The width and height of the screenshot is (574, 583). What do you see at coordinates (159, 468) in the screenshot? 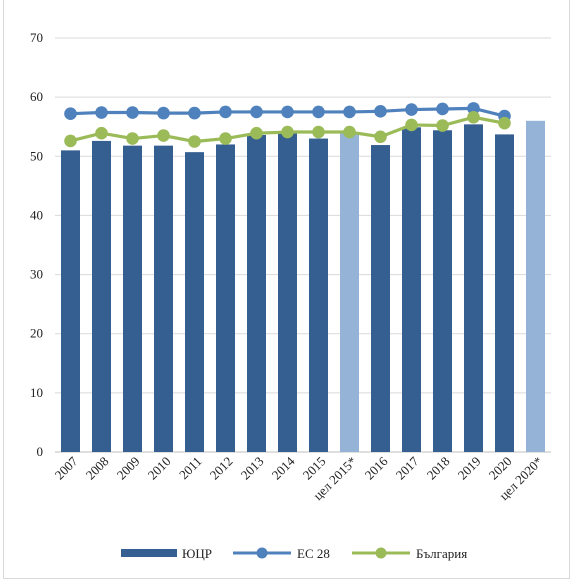
I see `x-tick-label: 2010` at bounding box center [159, 468].